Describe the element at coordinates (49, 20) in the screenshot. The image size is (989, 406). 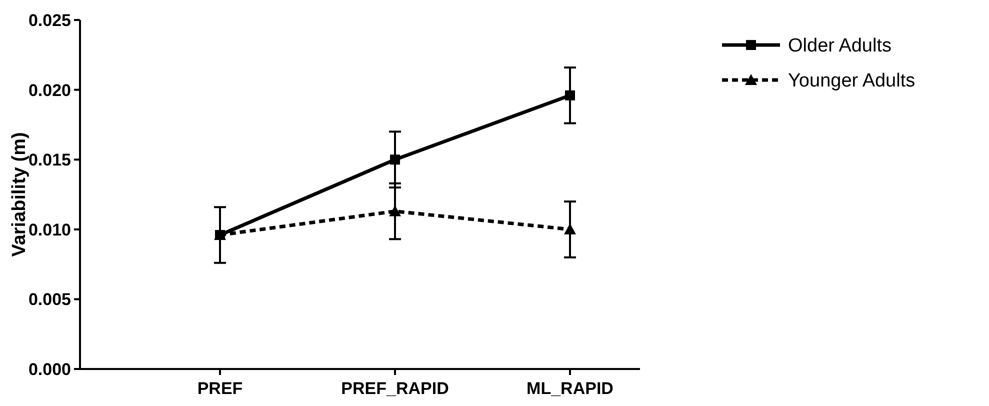
I see `y-tick-label: 0.025` at that location.